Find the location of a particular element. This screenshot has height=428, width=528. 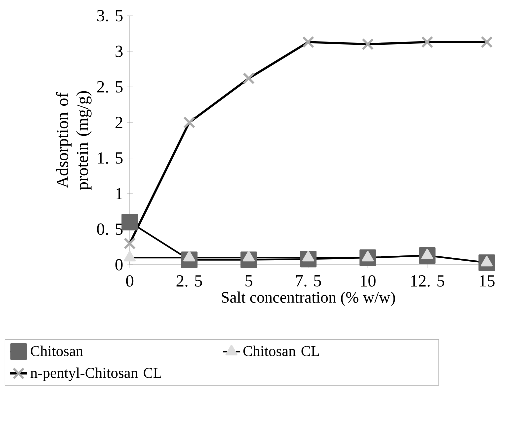

y-tick-label: 3. 5 is located at coordinates (110, 16).